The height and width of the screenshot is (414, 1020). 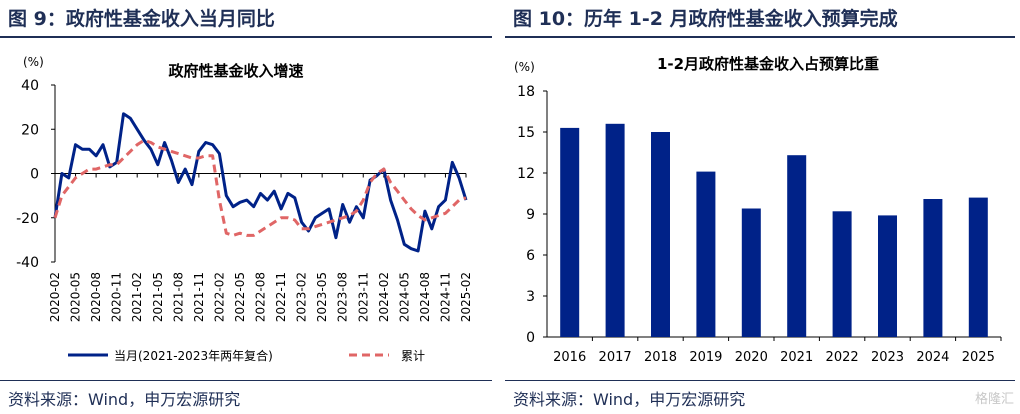 I want to click on chart-title: 政府性基金收入增速, so click(x=235, y=71).